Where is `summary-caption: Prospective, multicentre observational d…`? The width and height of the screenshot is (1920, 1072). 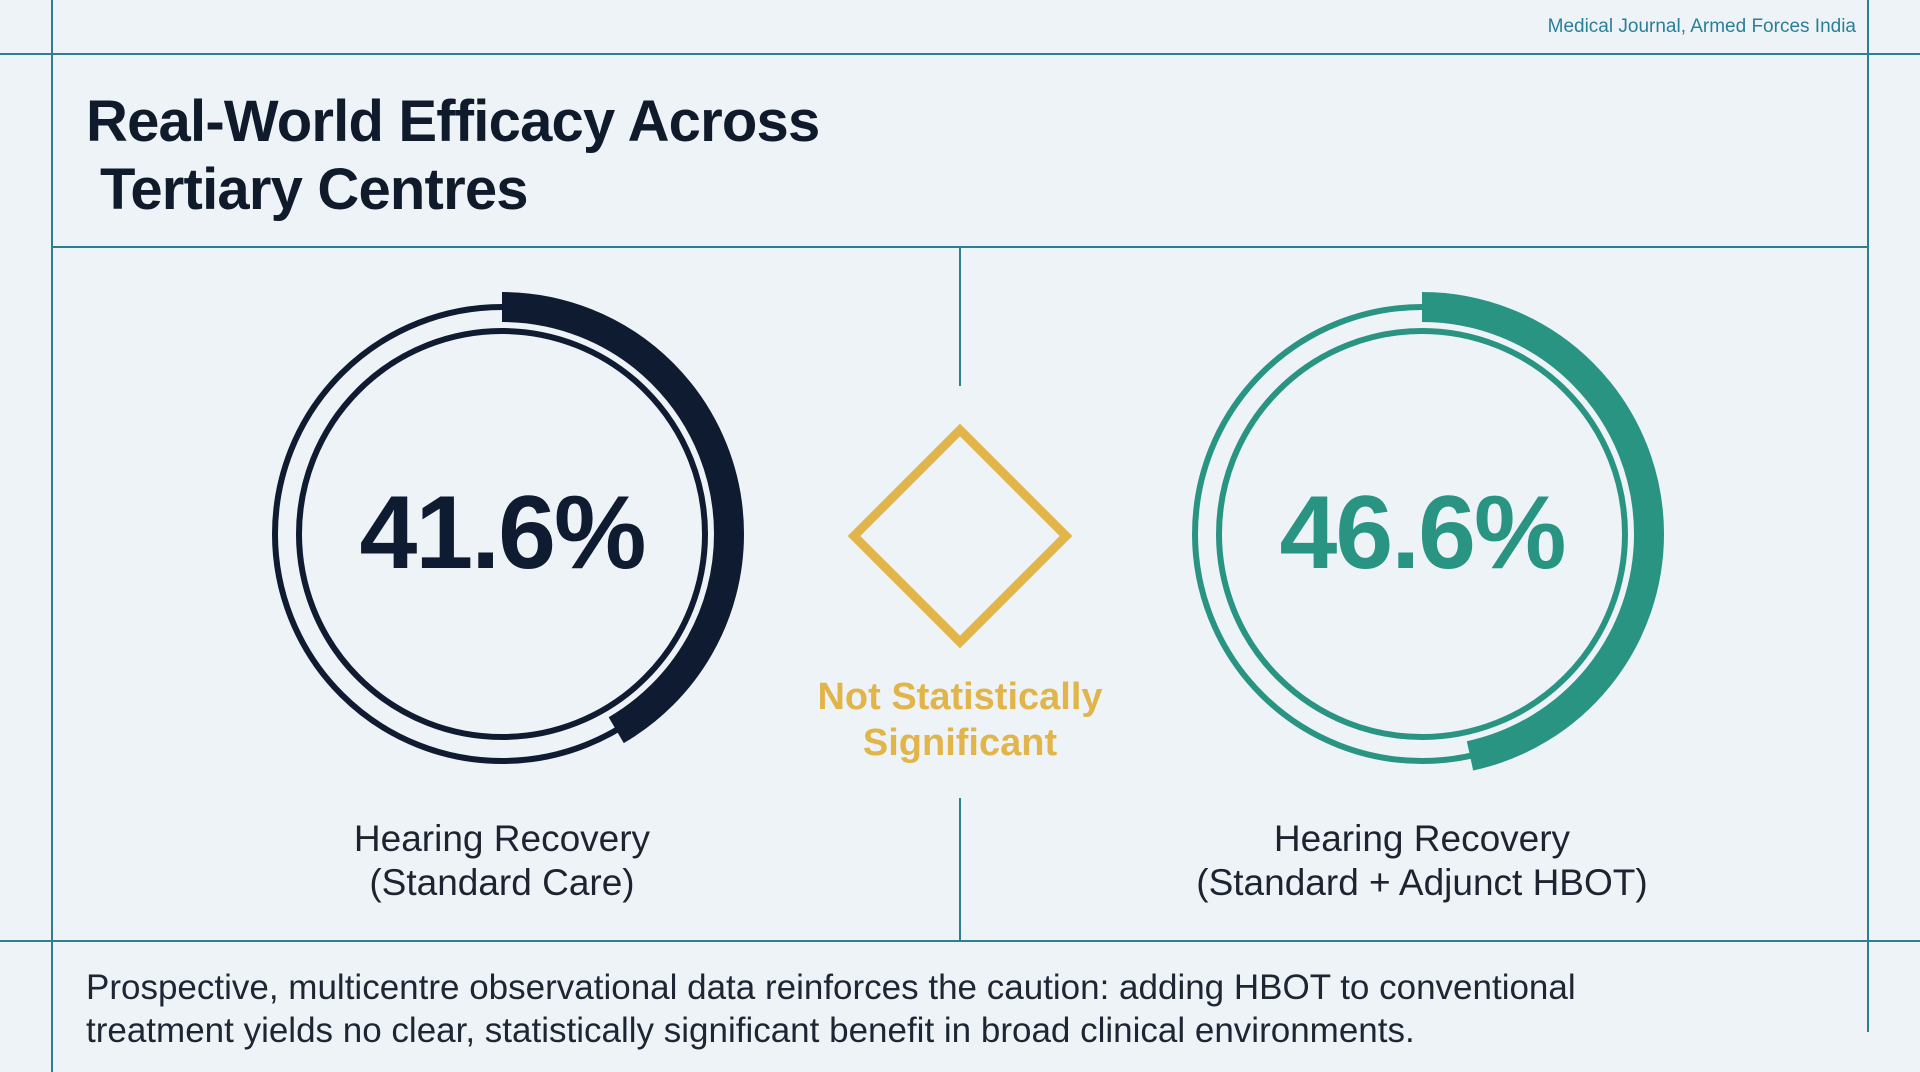
summary-caption: Prospective, multicentre observational d… is located at coordinates (966, 1009).